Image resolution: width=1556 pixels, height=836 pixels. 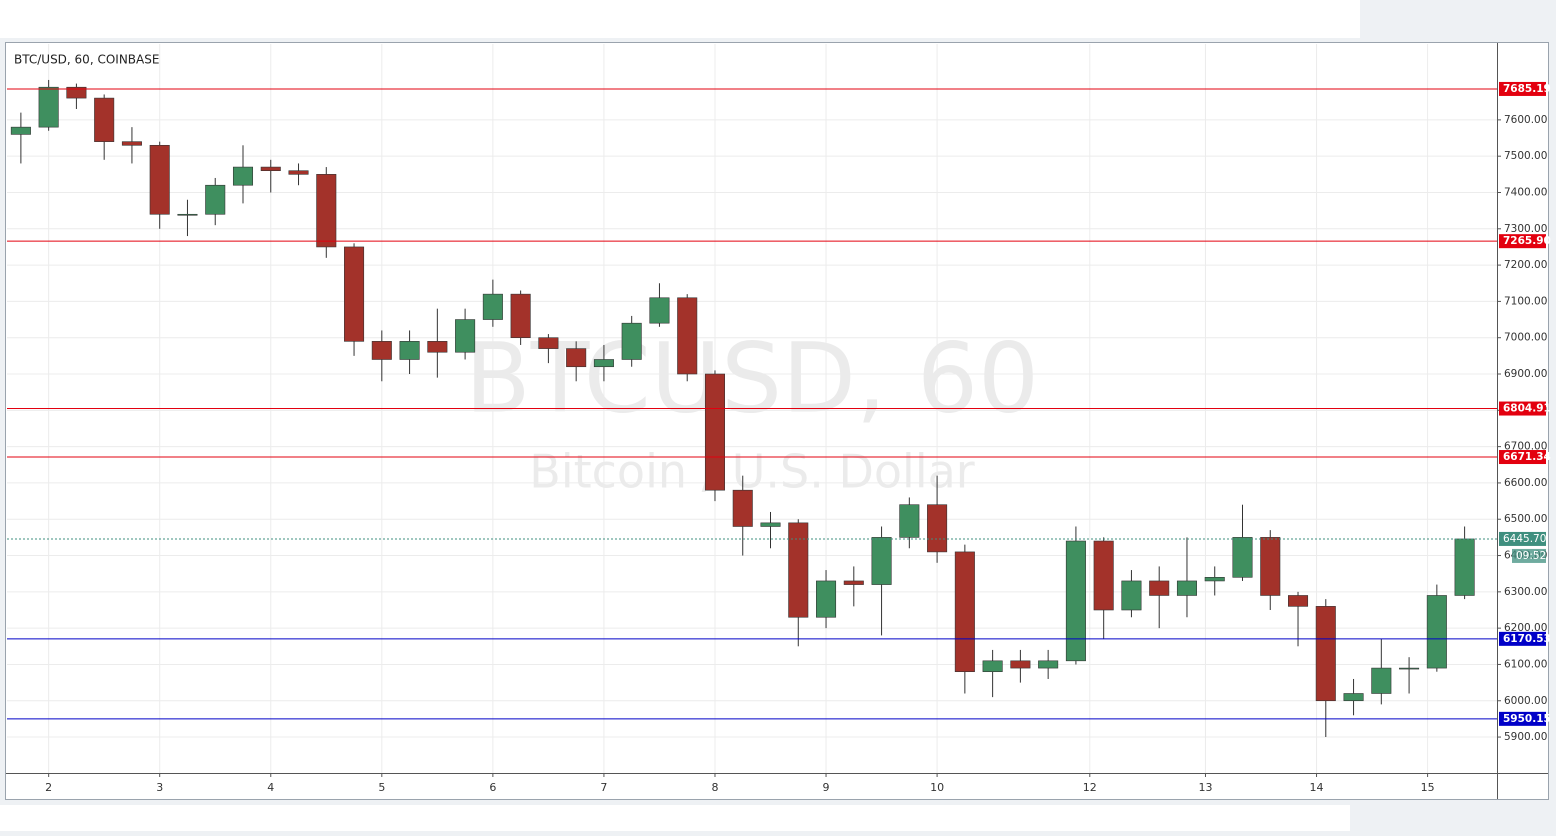 I want to click on level-label: 6671.34, so click(x=1527, y=457).